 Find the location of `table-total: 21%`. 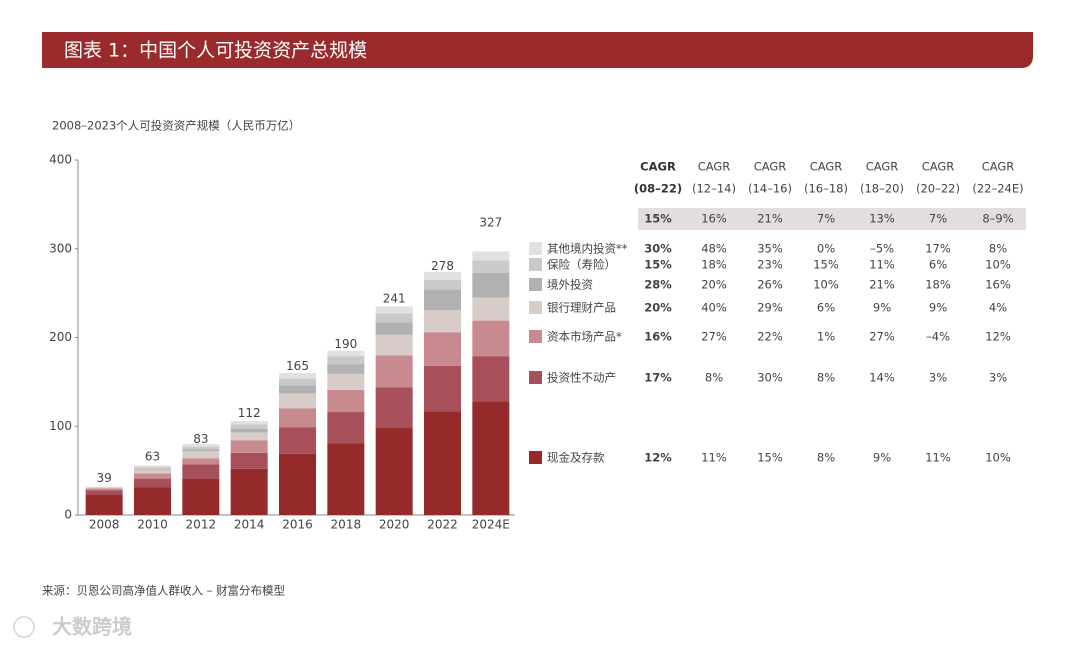

table-total: 21% is located at coordinates (770, 219).